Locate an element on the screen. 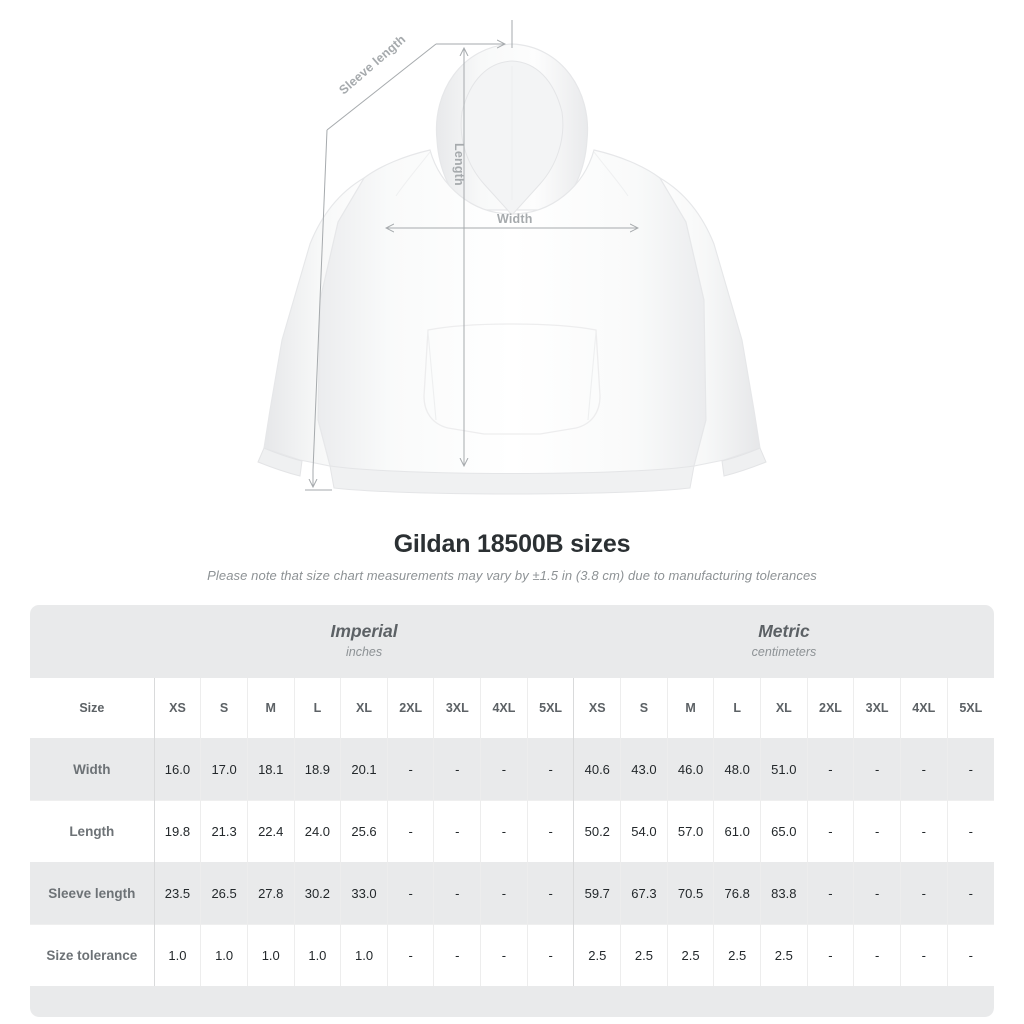  cell: 57.0 is located at coordinates (690, 831).